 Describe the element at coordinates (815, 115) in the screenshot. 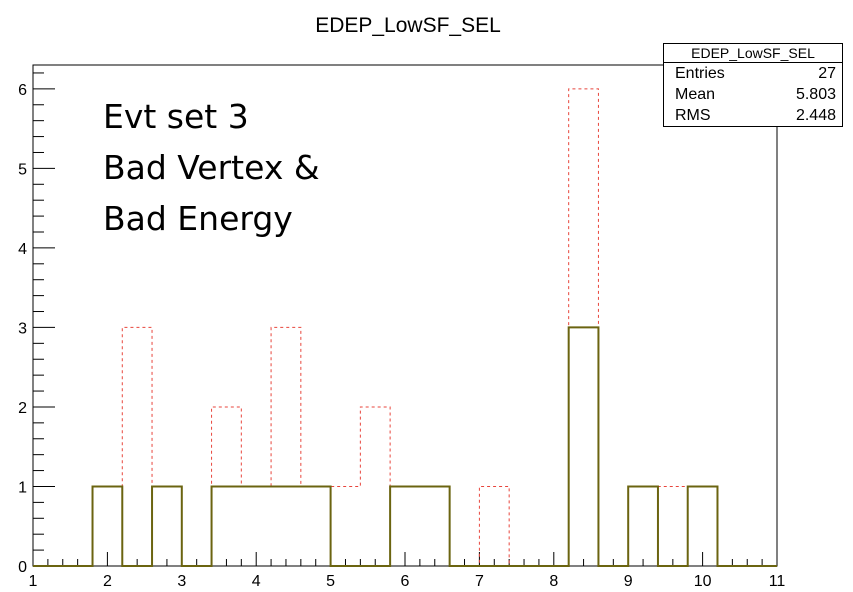

I see `stats-value: 2.448` at that location.